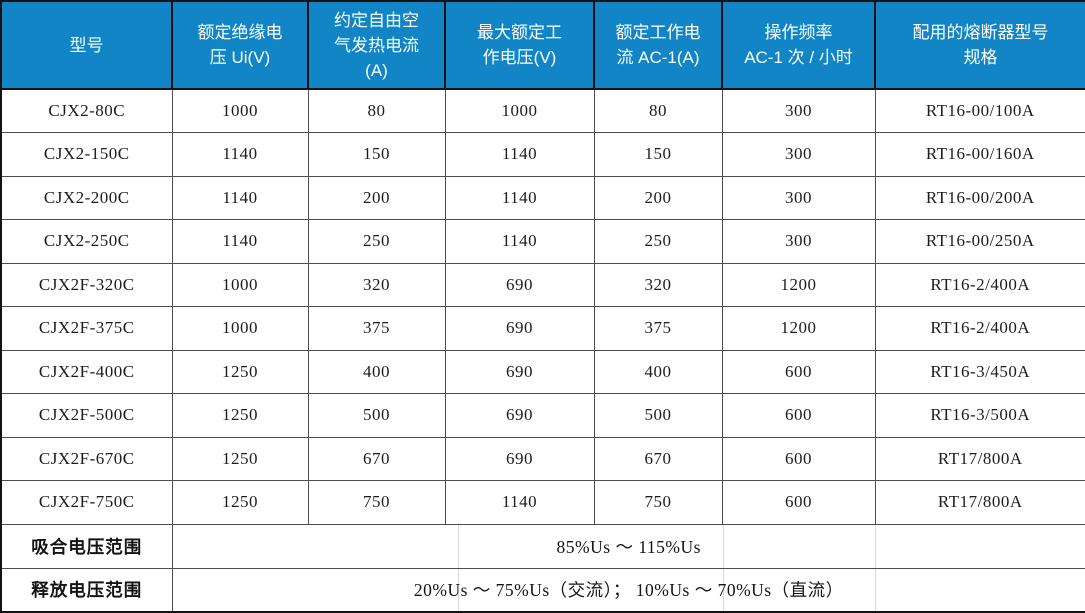 This screenshot has height=613, width=1085. What do you see at coordinates (86, 241) in the screenshot?
I see `model-cell: CJX2-250C` at bounding box center [86, 241].